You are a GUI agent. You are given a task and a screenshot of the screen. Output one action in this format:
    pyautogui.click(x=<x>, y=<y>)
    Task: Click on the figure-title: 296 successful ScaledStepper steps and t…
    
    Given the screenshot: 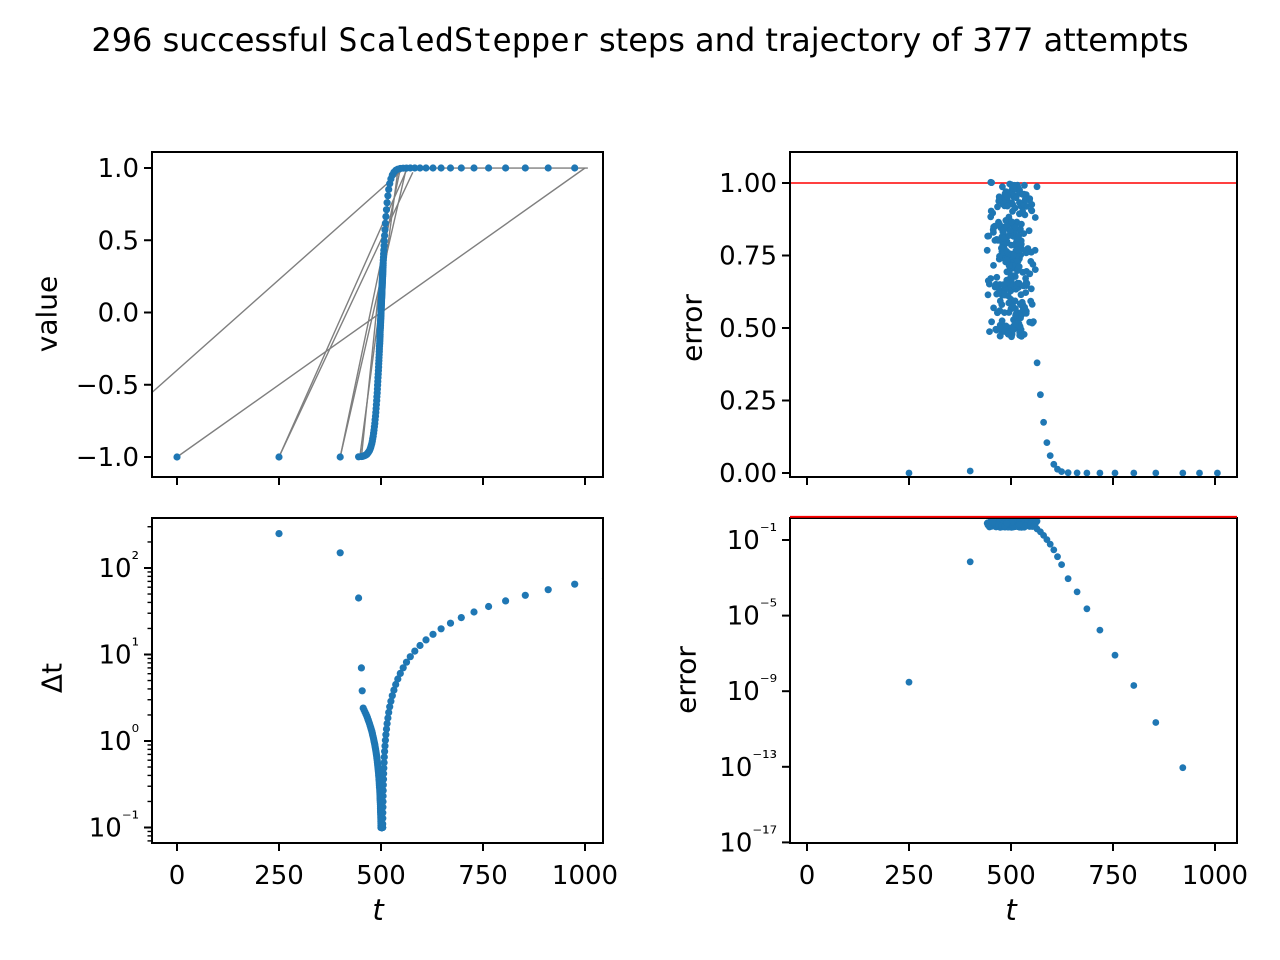 What is the action you would take?
    pyautogui.click(x=640, y=40)
    